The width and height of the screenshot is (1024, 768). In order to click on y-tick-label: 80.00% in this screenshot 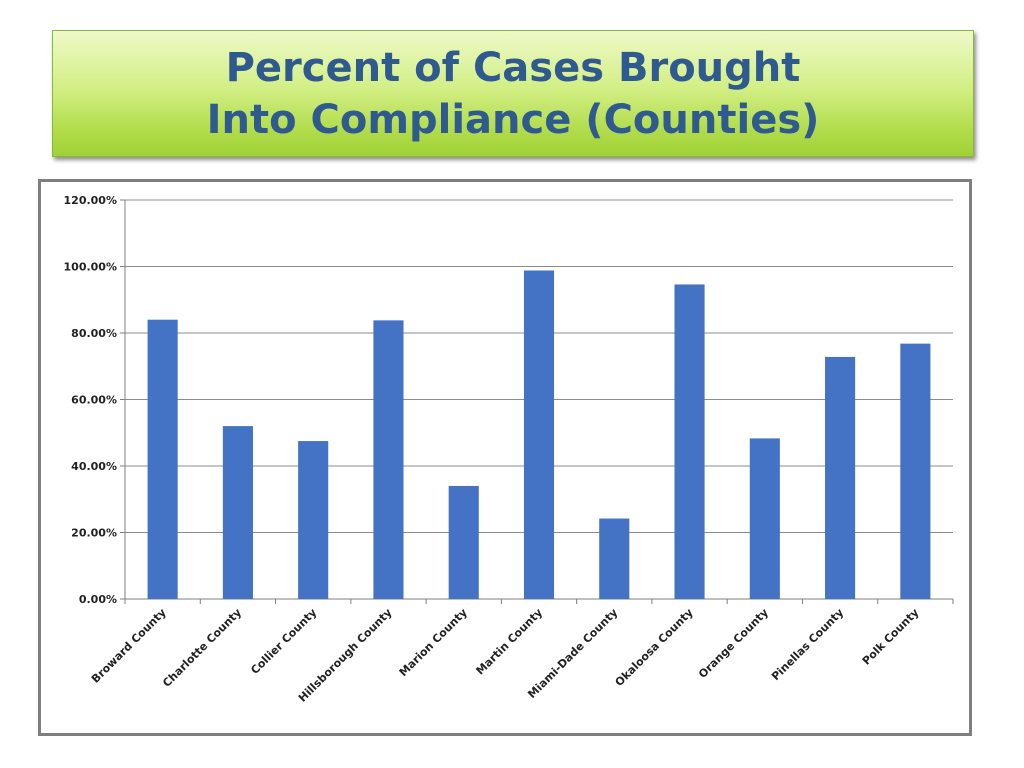, I will do `click(94, 333)`.